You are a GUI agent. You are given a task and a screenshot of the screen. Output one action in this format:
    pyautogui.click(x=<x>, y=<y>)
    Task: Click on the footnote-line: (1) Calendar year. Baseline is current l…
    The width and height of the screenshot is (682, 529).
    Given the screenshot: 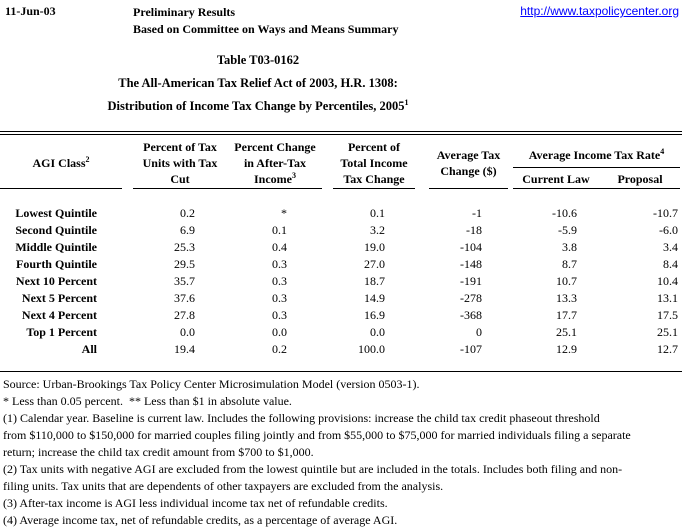 What is the action you would take?
    pyautogui.click(x=301, y=418)
    